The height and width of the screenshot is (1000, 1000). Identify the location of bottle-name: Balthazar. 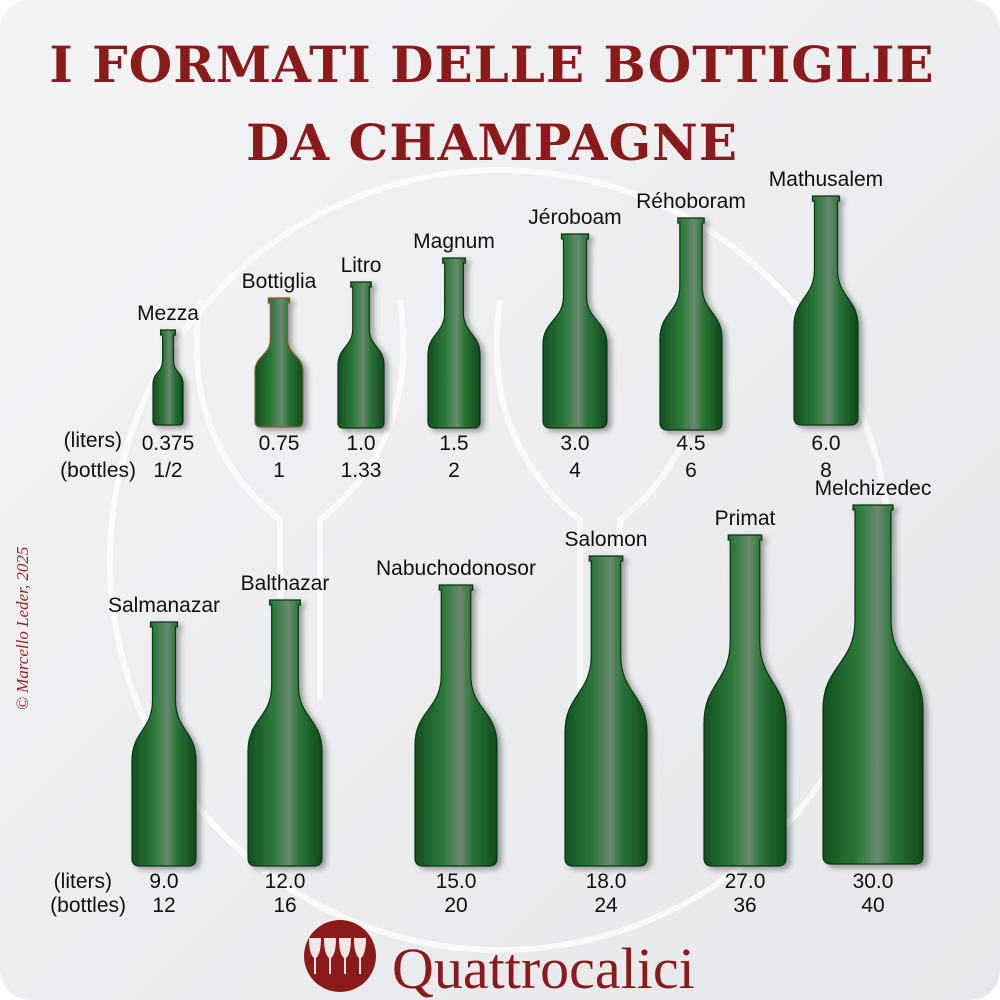
(285, 583).